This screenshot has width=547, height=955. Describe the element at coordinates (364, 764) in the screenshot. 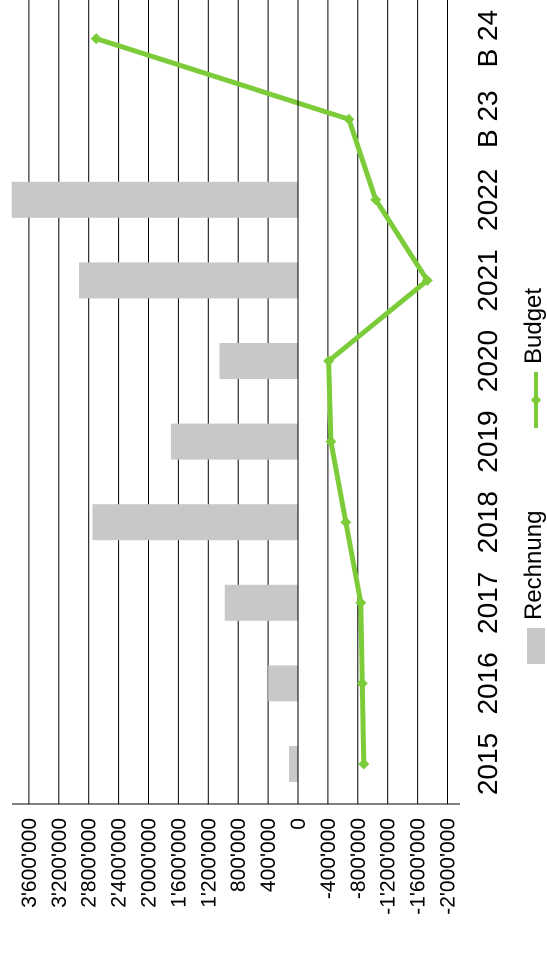

I see `budget-point-2015` at that location.